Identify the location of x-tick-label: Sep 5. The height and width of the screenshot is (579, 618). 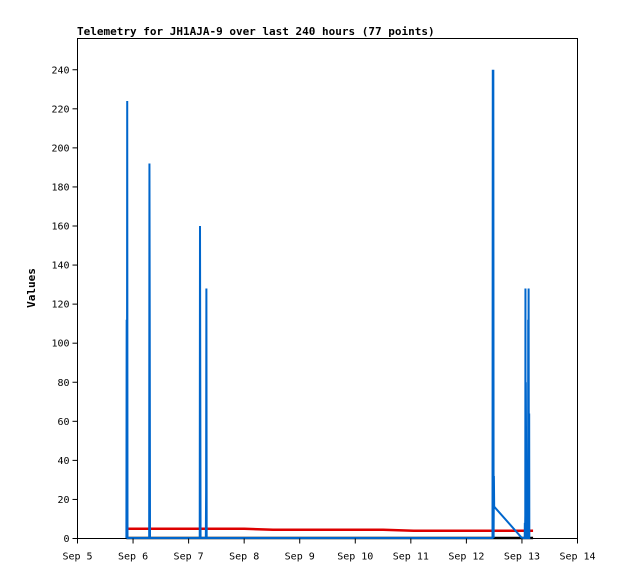
(77, 557).